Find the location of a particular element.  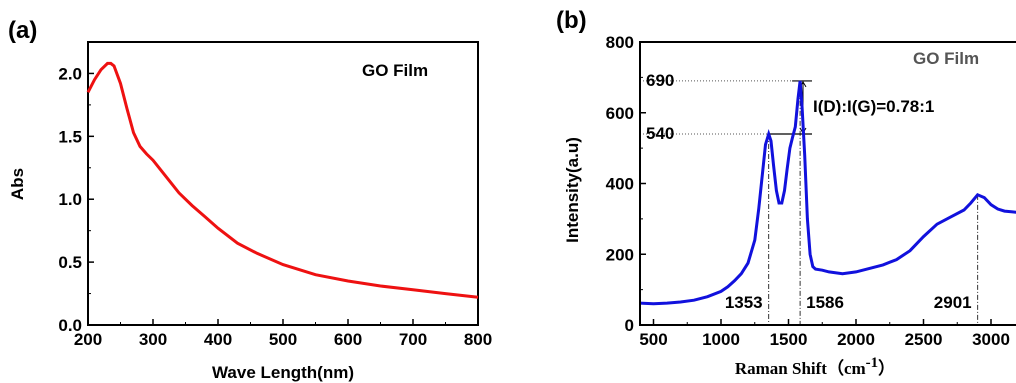

panel-b-level-label: 690 is located at coordinates (660, 80).